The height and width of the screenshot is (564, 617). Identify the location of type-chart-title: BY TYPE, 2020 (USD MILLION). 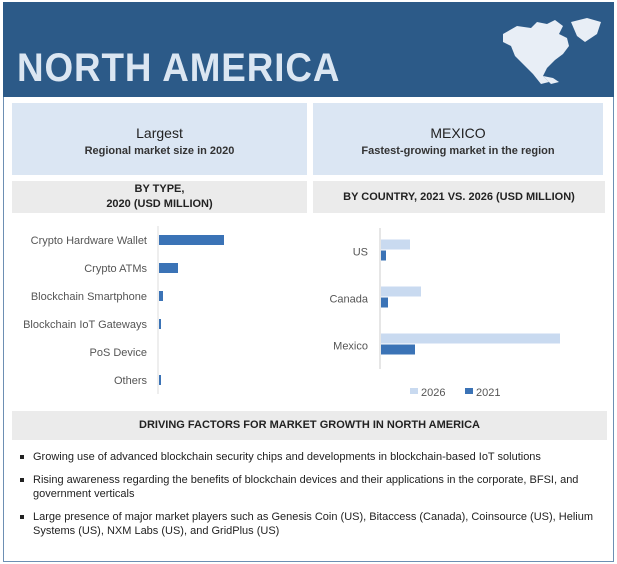
(159, 197).